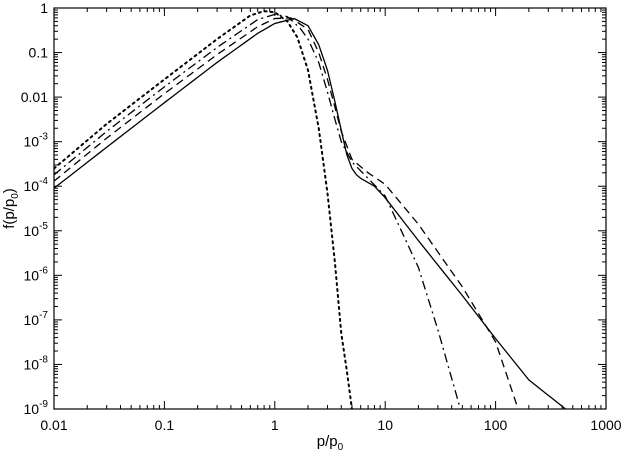 The height and width of the screenshot is (455, 626). Describe the element at coordinates (385, 425) in the screenshot. I see `x-tick-label: 10` at that location.